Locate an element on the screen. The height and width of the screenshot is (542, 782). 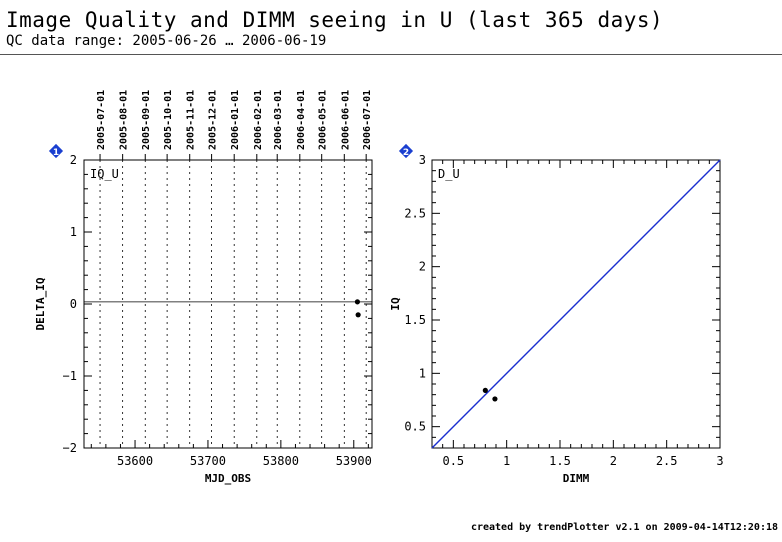
date-tick-label: 2005-08-01 is located at coordinates (124, 120).